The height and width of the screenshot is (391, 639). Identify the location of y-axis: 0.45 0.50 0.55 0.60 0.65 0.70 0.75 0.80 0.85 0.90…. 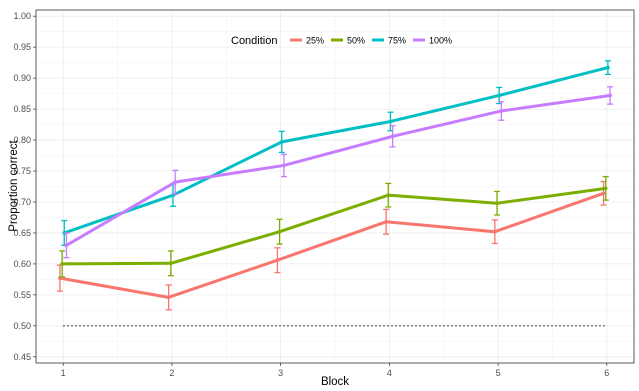
(24, 186).